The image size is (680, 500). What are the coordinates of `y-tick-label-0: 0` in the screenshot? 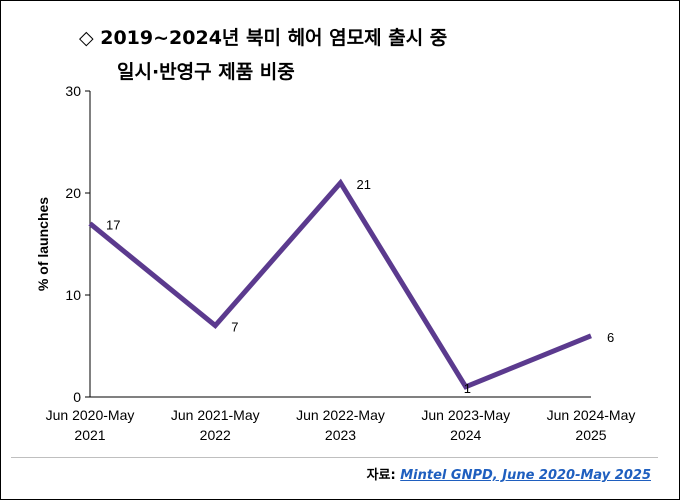 It's located at (77, 397).